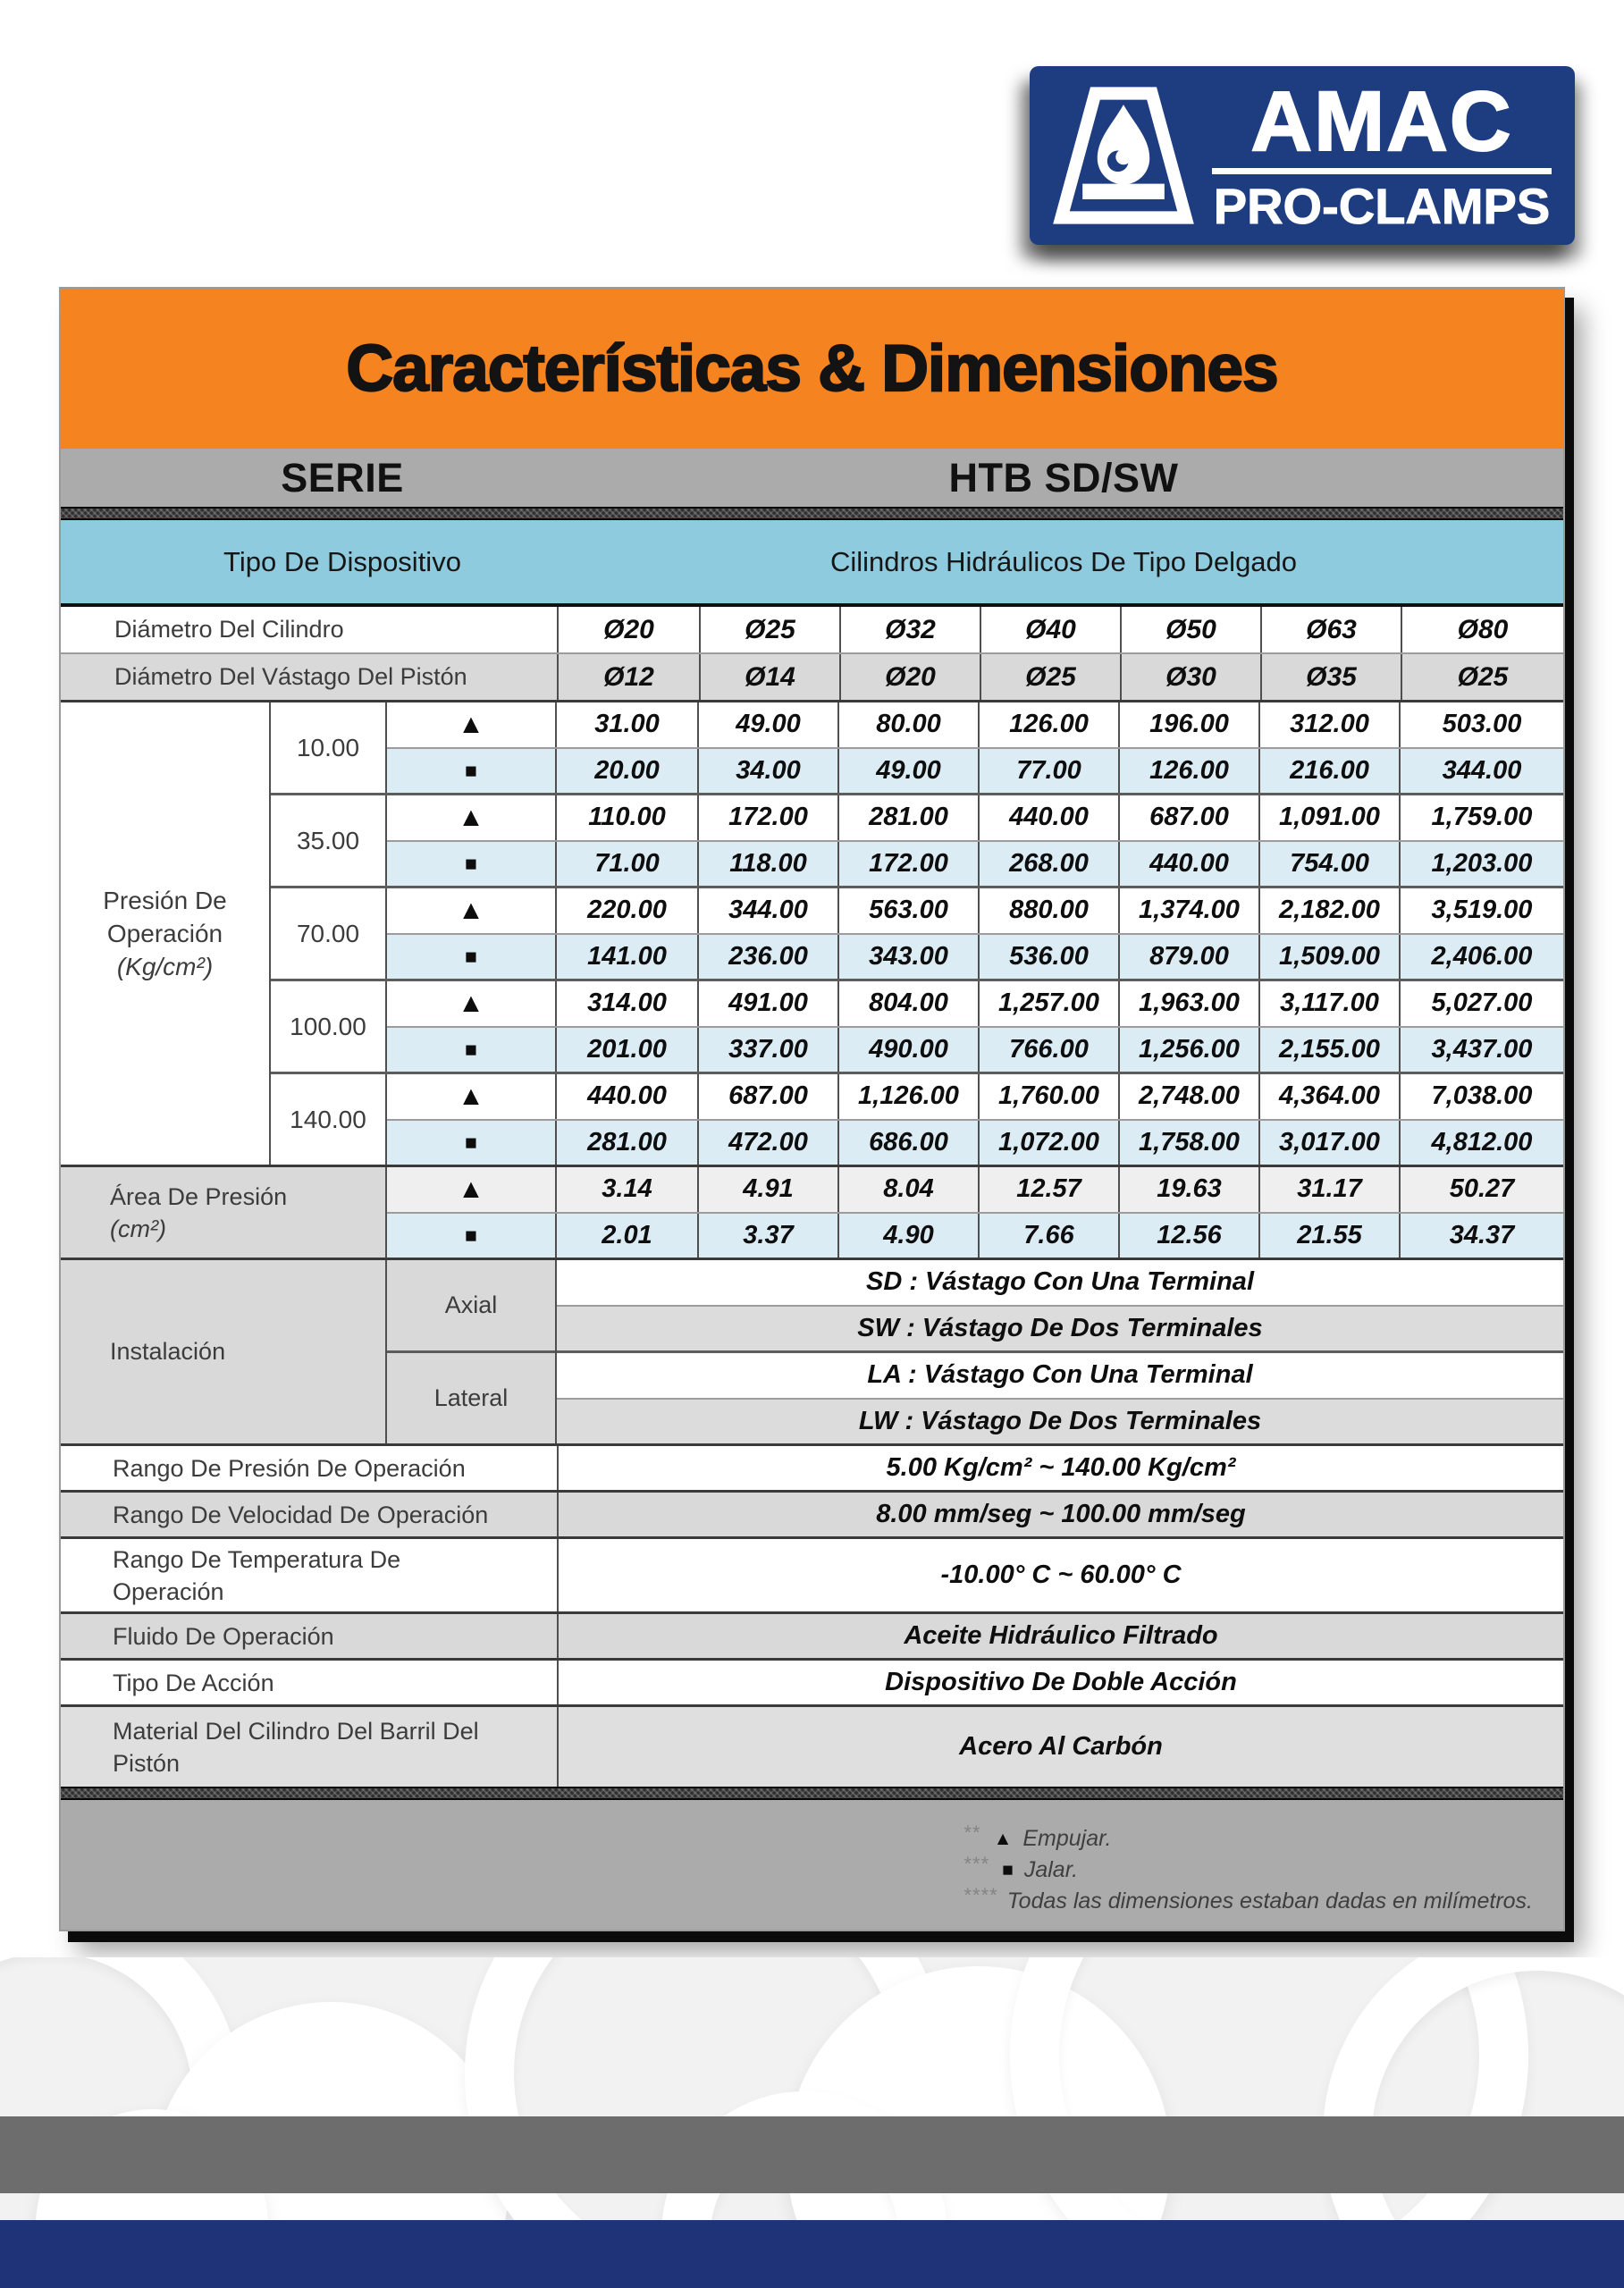  What do you see at coordinates (812, 2155) in the screenshot?
I see `footer-gray-band` at bounding box center [812, 2155].